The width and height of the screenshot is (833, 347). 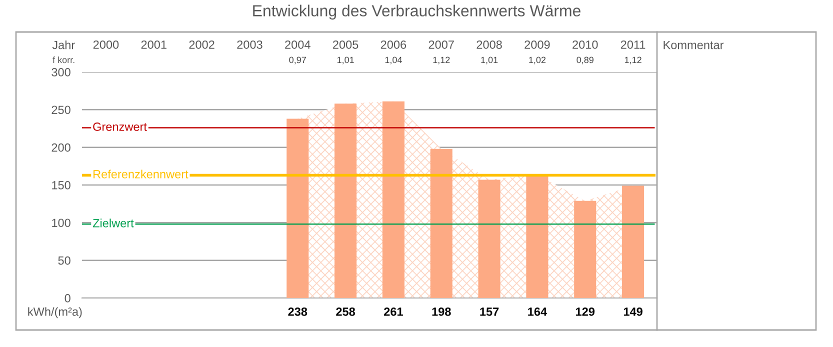 I want to click on text: 0,89, so click(x=585, y=60).